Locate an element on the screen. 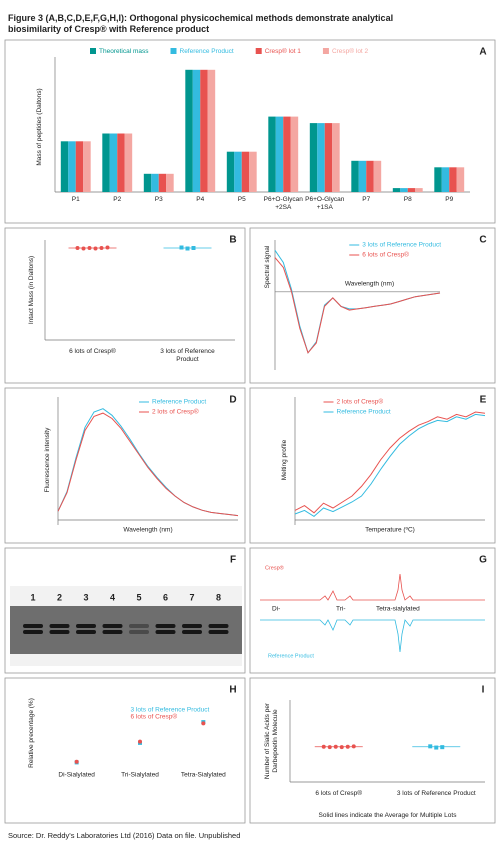 This screenshot has width=501, height=853. lane-label: 2 is located at coordinates (59, 597).